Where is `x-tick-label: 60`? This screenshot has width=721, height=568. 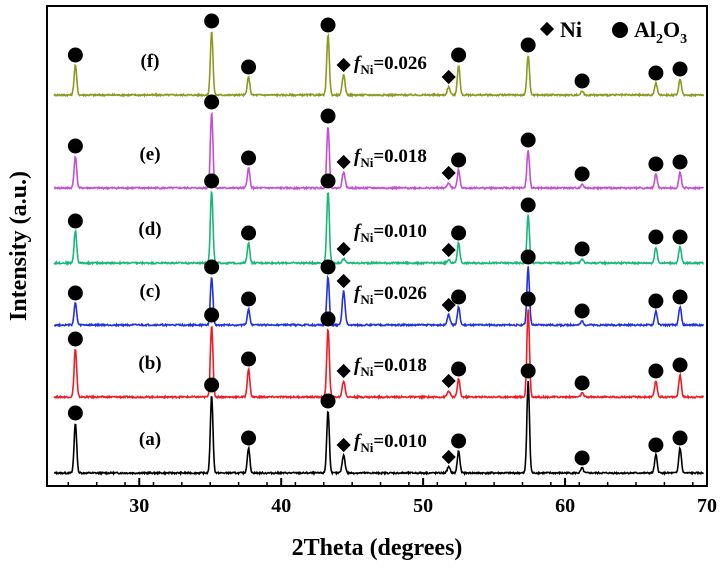 x-tick-label: 60 is located at coordinates (565, 506).